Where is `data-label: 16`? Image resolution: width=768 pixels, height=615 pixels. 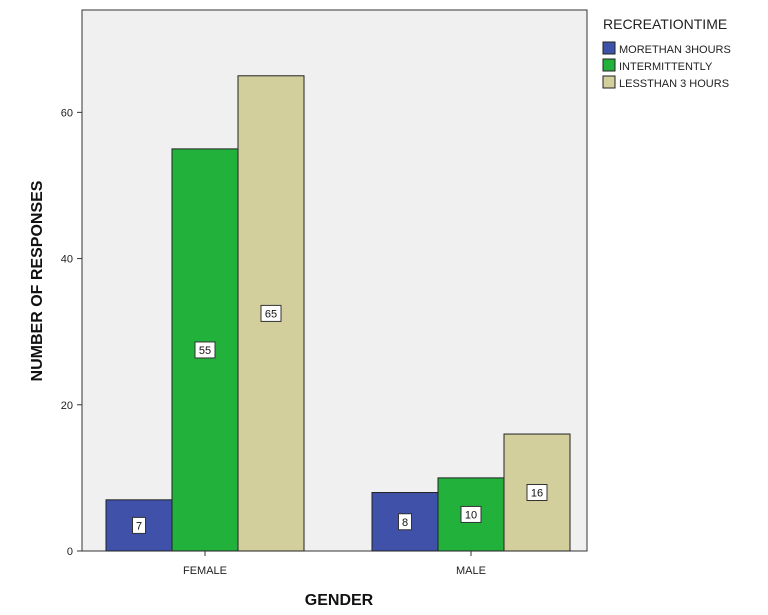 data-label: 16 is located at coordinates (537, 494).